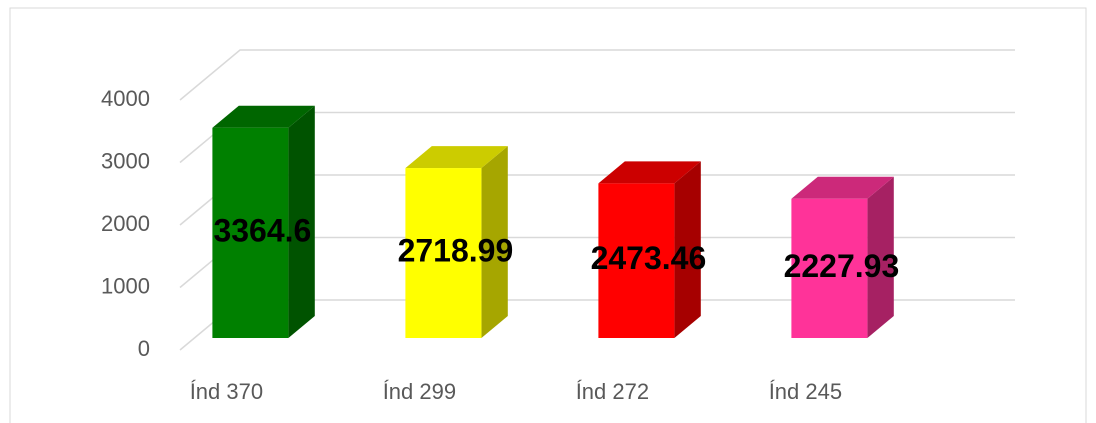  I want to click on data-label: 3364.6, so click(262, 230).